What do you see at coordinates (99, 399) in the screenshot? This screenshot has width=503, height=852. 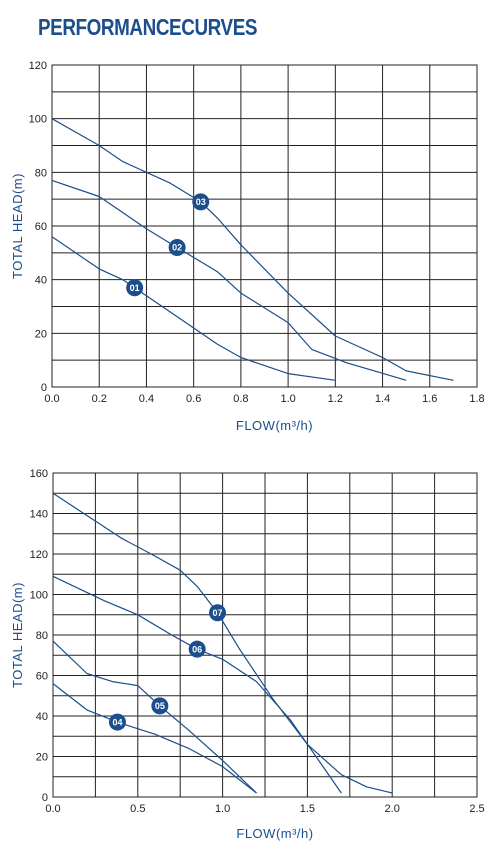 I see `x-tick-label: 0.2` at bounding box center [99, 399].